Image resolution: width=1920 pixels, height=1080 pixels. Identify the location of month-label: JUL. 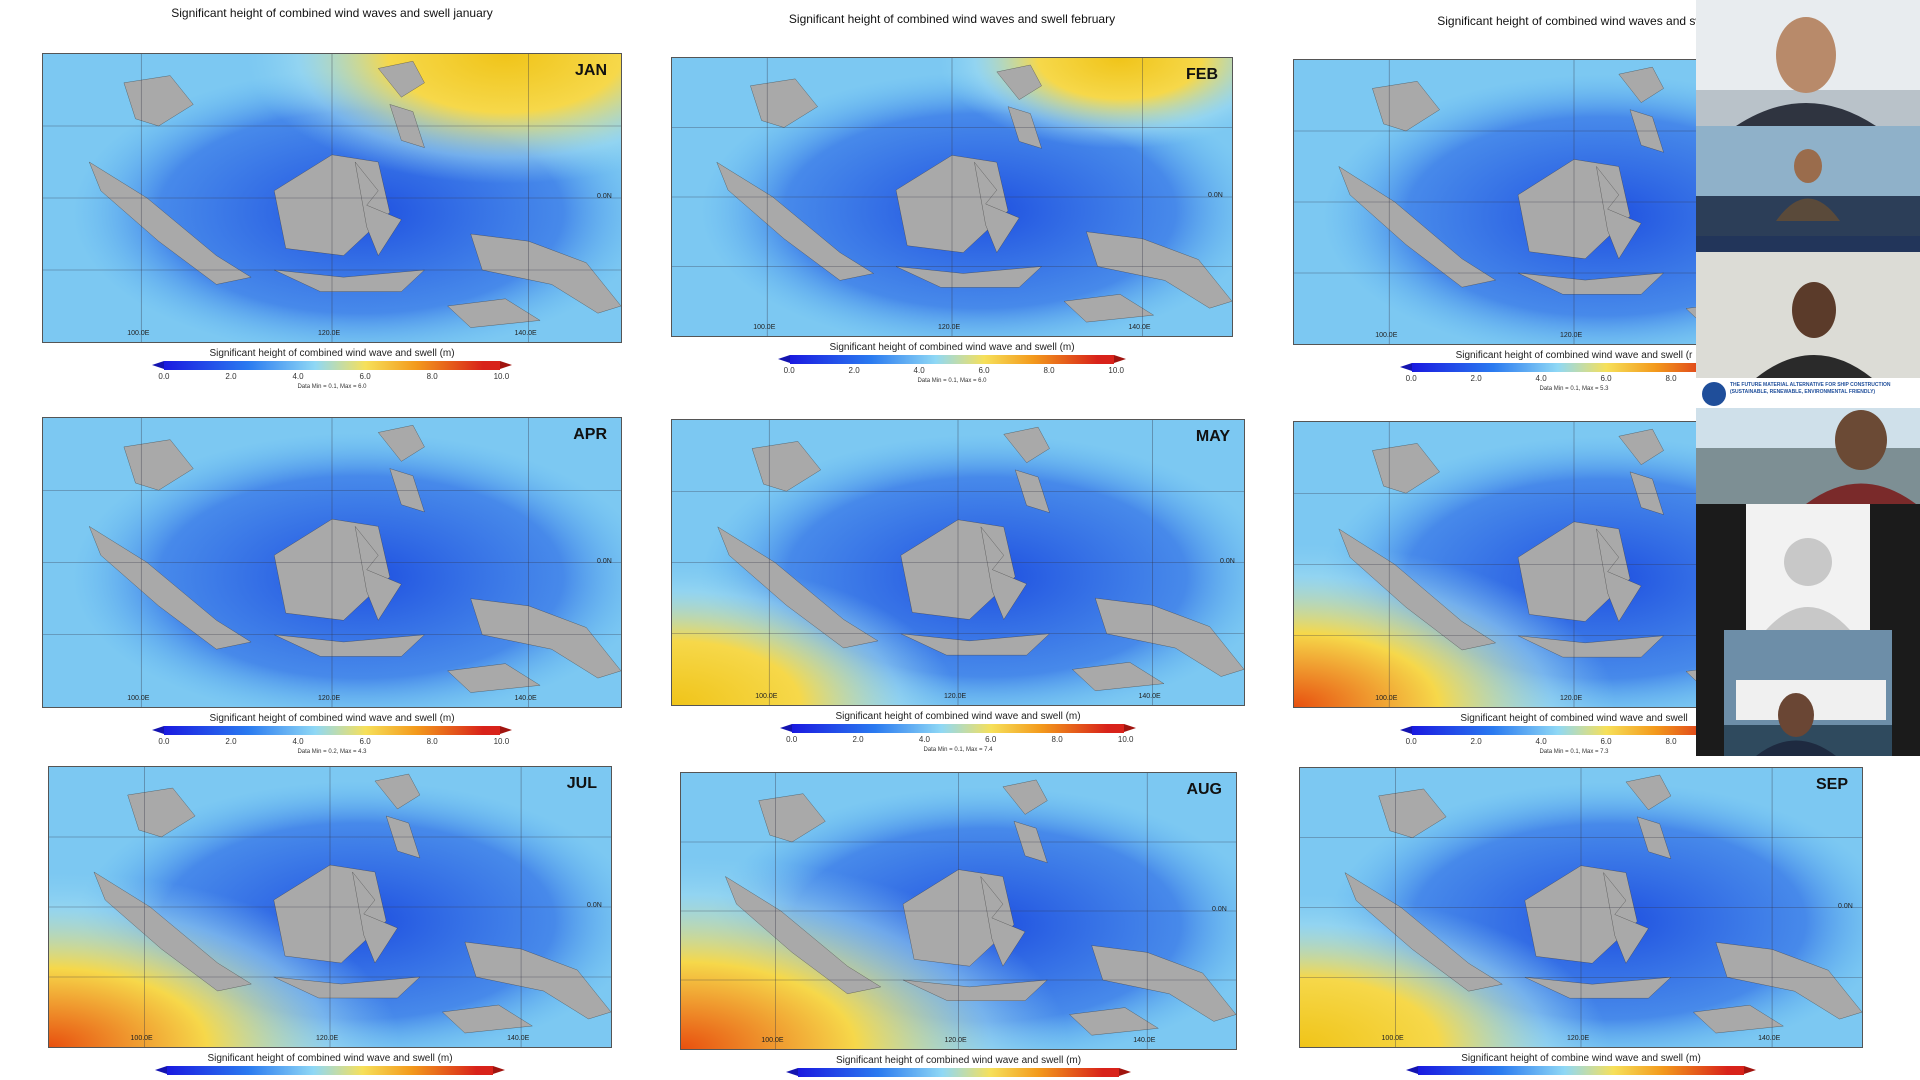
(581, 783).